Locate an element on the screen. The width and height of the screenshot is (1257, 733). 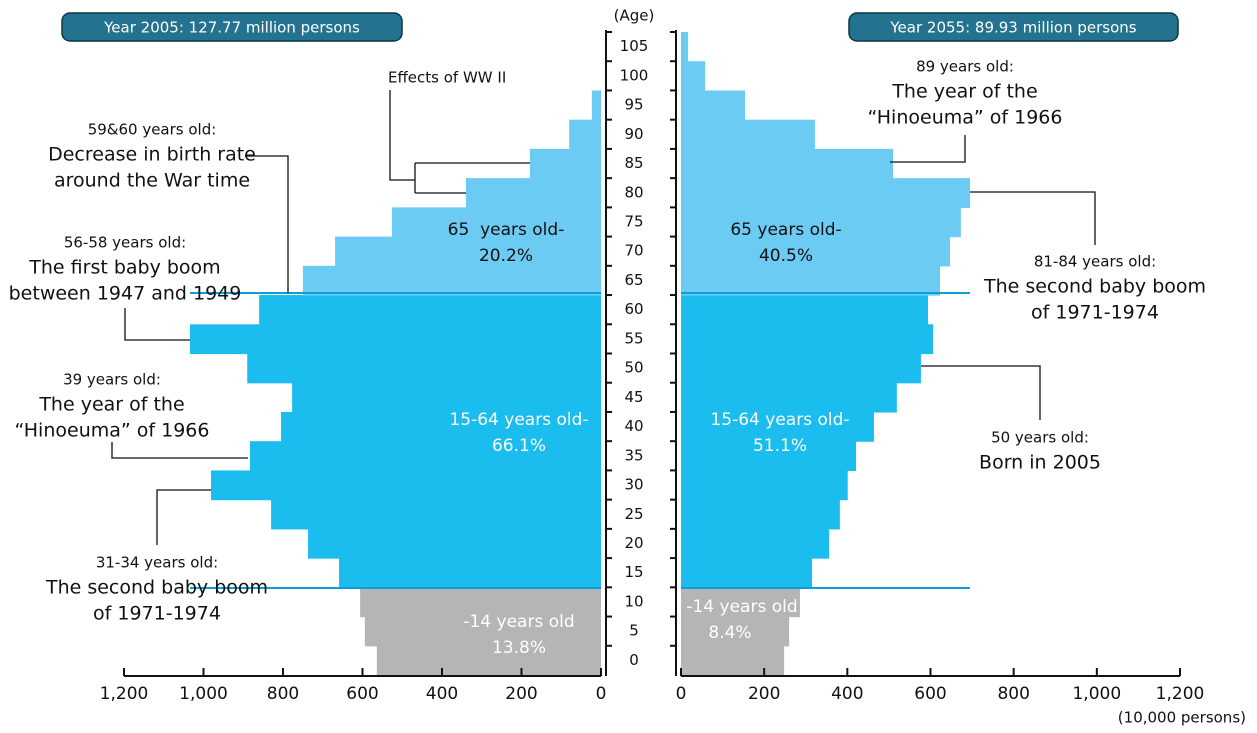
panel-title: Year 2005: 127.77 million persons is located at coordinates (231, 28).